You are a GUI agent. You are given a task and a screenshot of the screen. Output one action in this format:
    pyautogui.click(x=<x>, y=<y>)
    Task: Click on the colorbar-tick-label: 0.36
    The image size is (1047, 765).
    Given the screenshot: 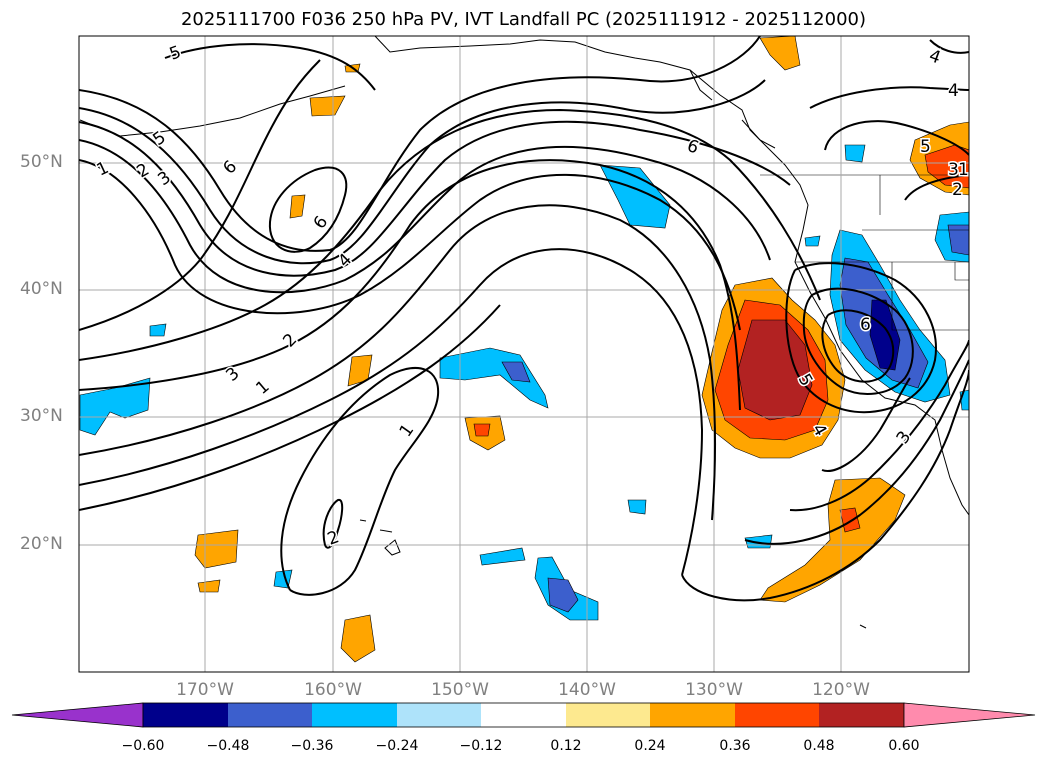 What is the action you would take?
    pyautogui.click(x=735, y=746)
    